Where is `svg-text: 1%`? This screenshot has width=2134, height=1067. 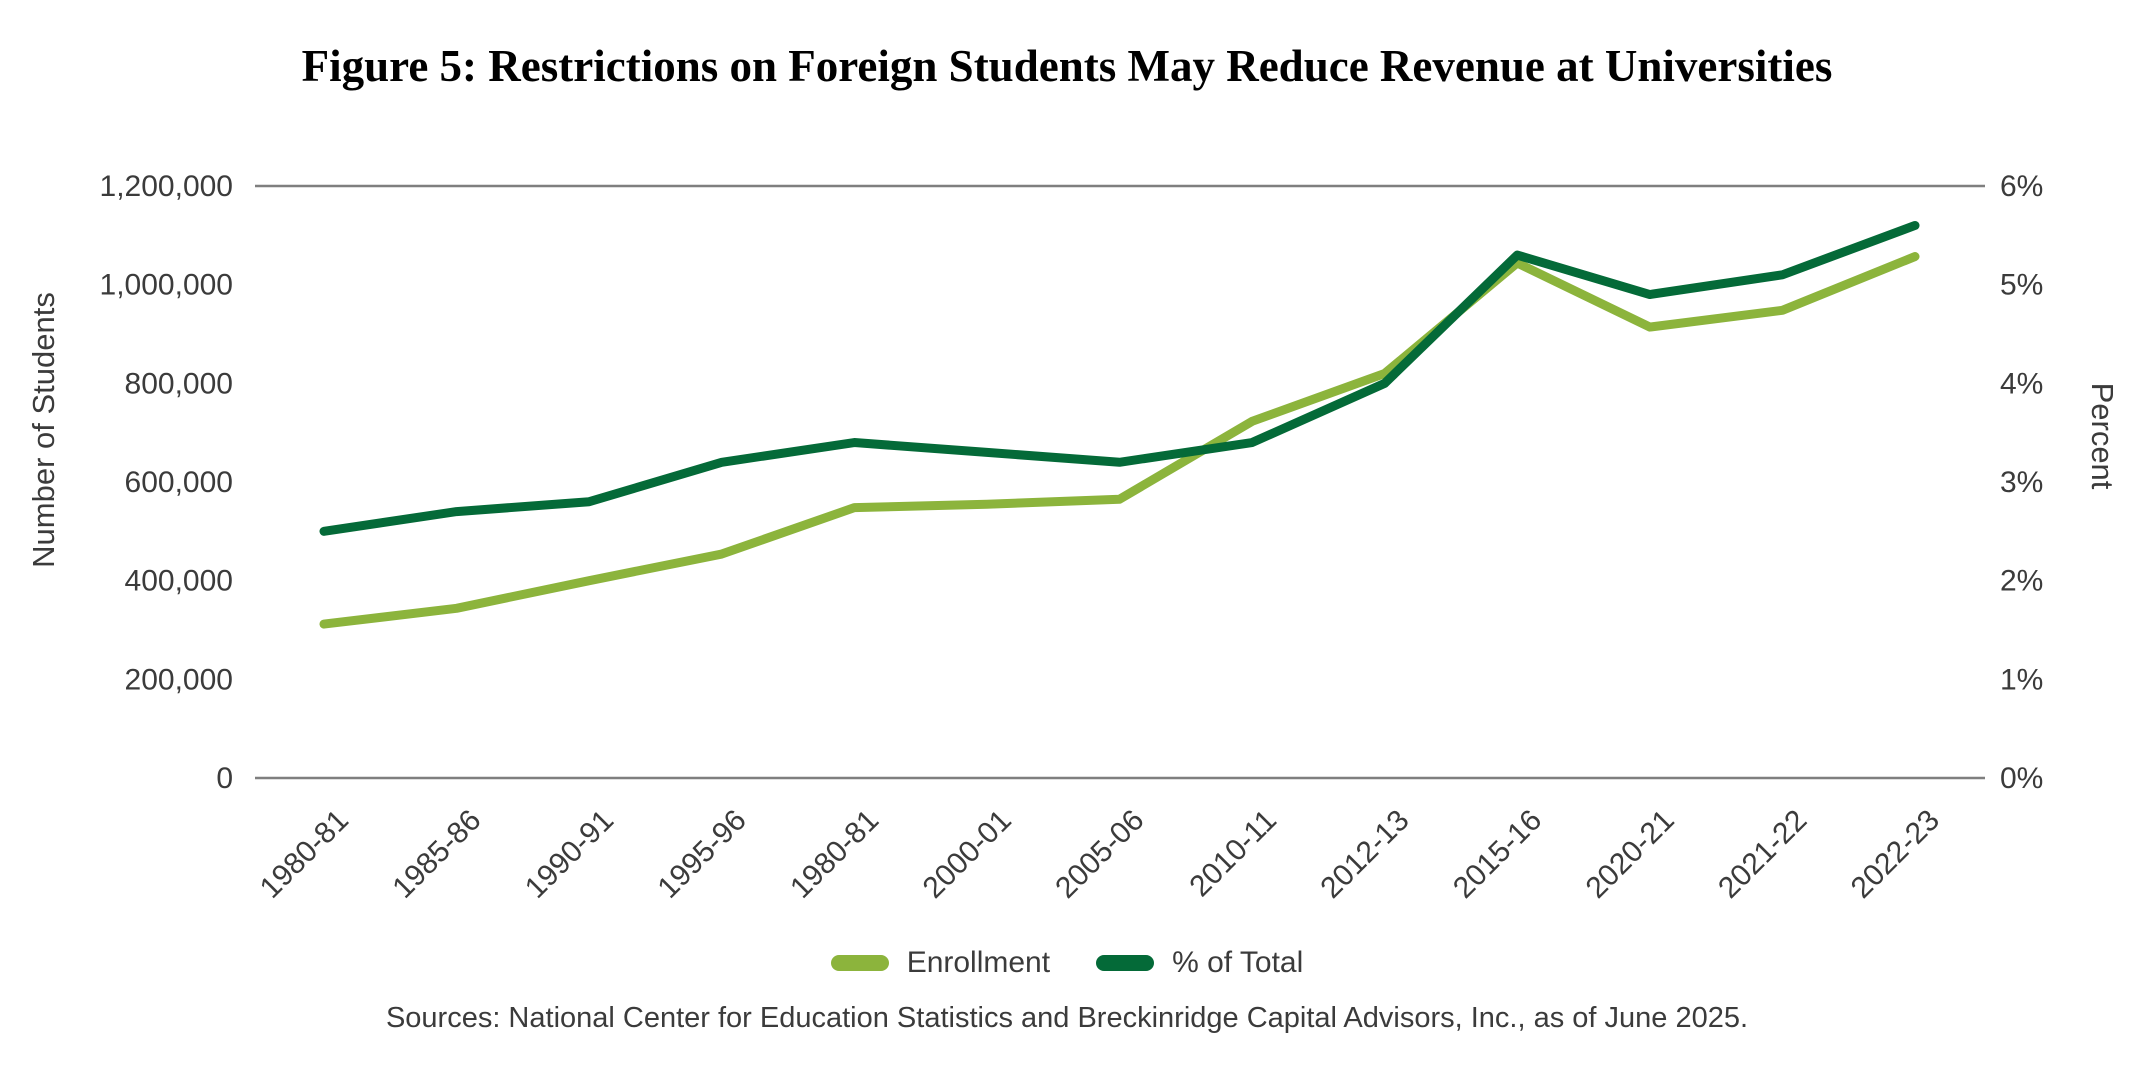
svg-text: 1% is located at coordinates (2021, 679).